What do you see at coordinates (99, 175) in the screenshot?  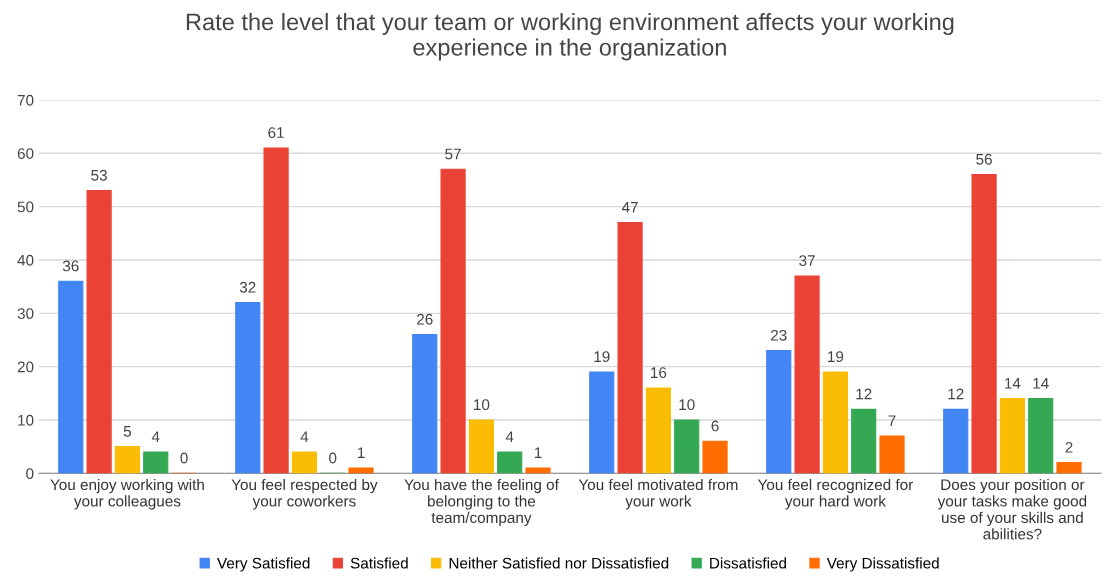 I see `data-label: 53` at bounding box center [99, 175].